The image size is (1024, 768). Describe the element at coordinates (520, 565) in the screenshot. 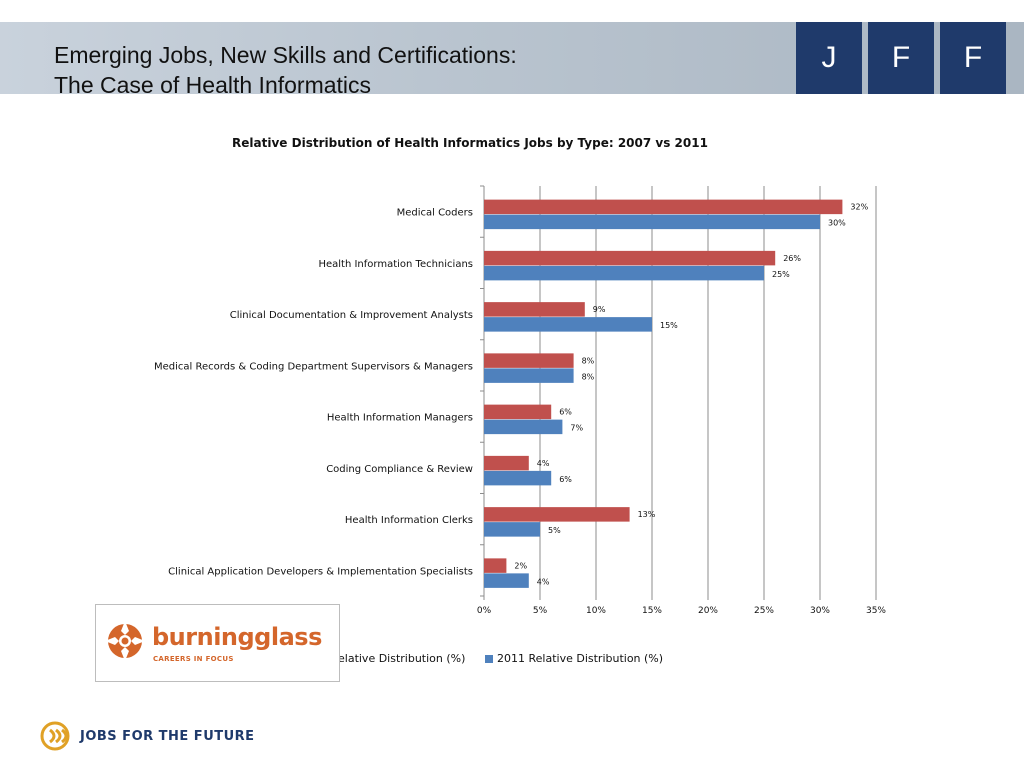

I see `data-label-2007: 2%` at that location.